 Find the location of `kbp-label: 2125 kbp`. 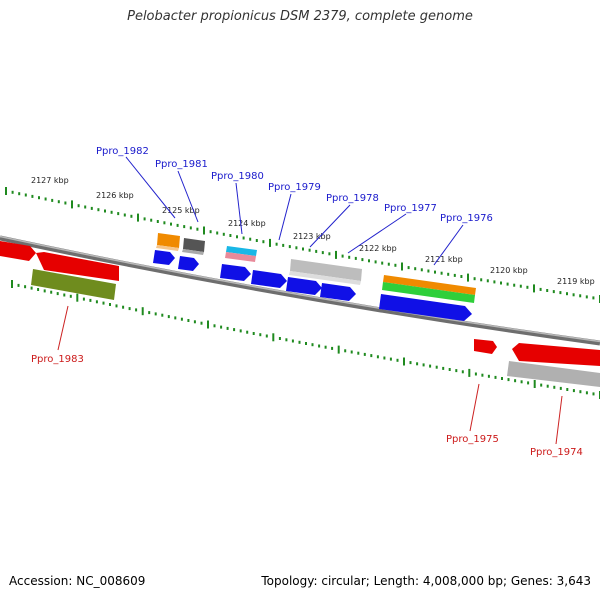

kbp-label: 2125 kbp is located at coordinates (181, 210).